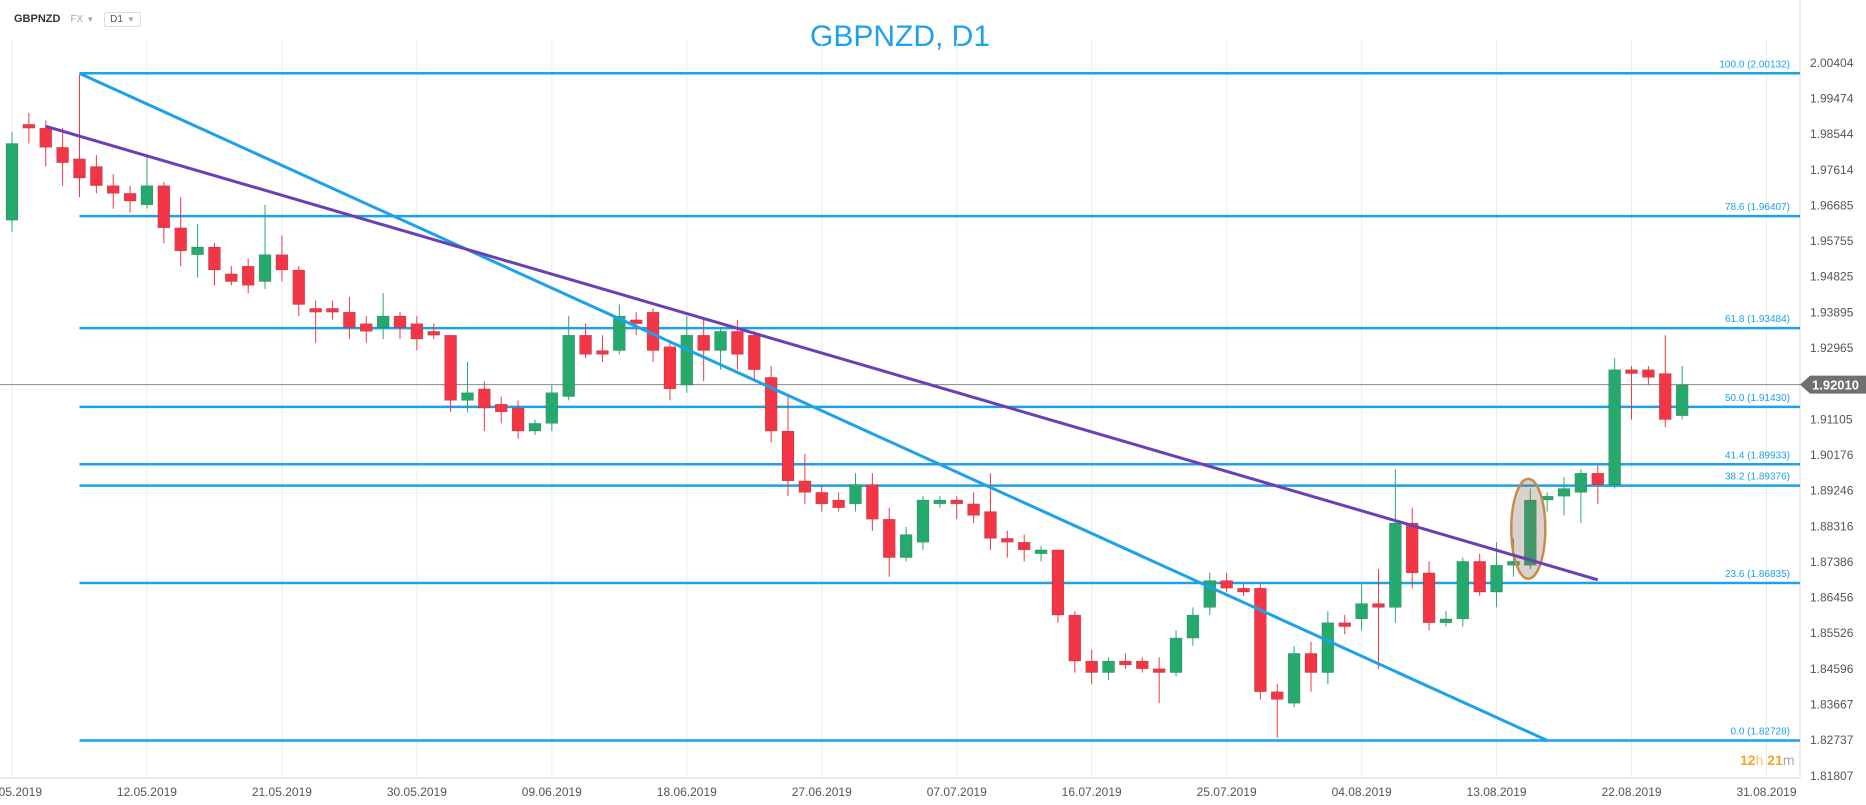 This screenshot has width=1866, height=805. What do you see at coordinates (1754, 64) in the screenshot?
I see `fib-level-label: 100.0 (2.00132)` at bounding box center [1754, 64].